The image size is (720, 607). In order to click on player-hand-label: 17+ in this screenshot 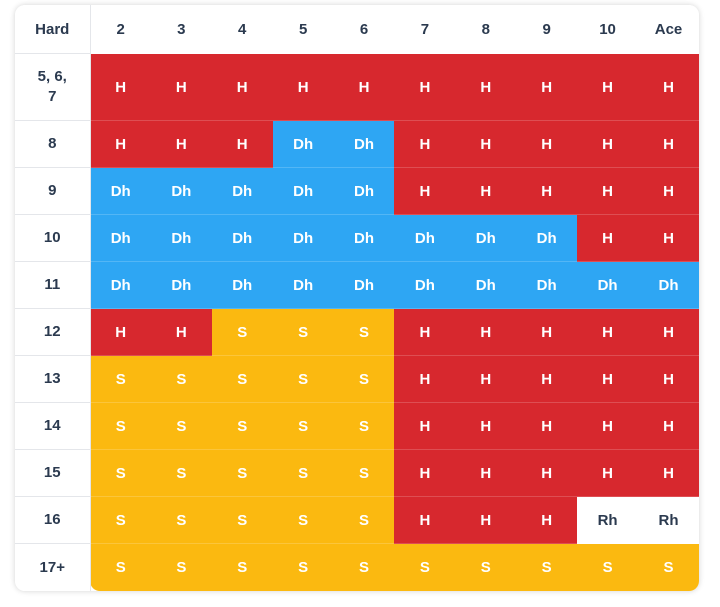, I will do `click(53, 567)`.